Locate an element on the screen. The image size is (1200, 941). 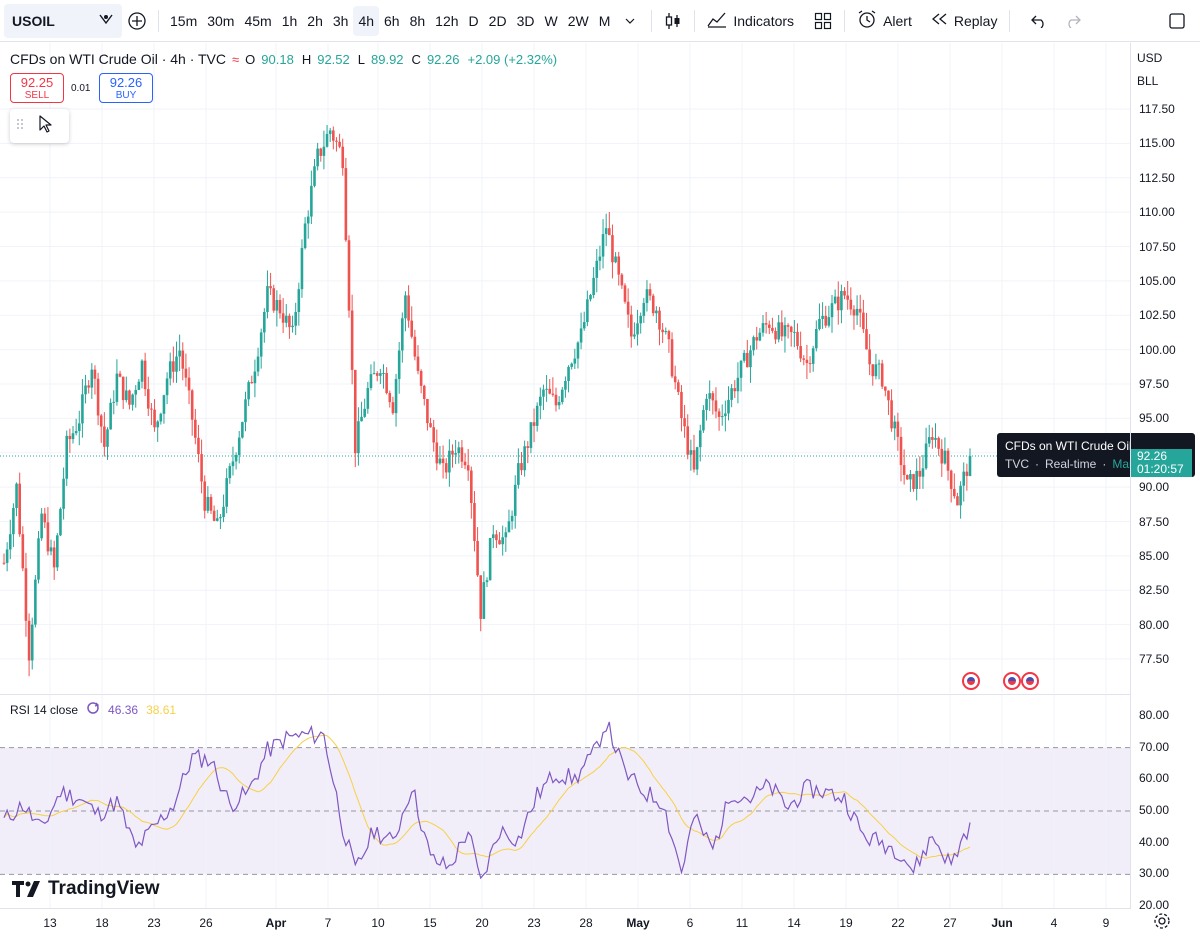
toolbar-divider is located at coordinates (695, 20).